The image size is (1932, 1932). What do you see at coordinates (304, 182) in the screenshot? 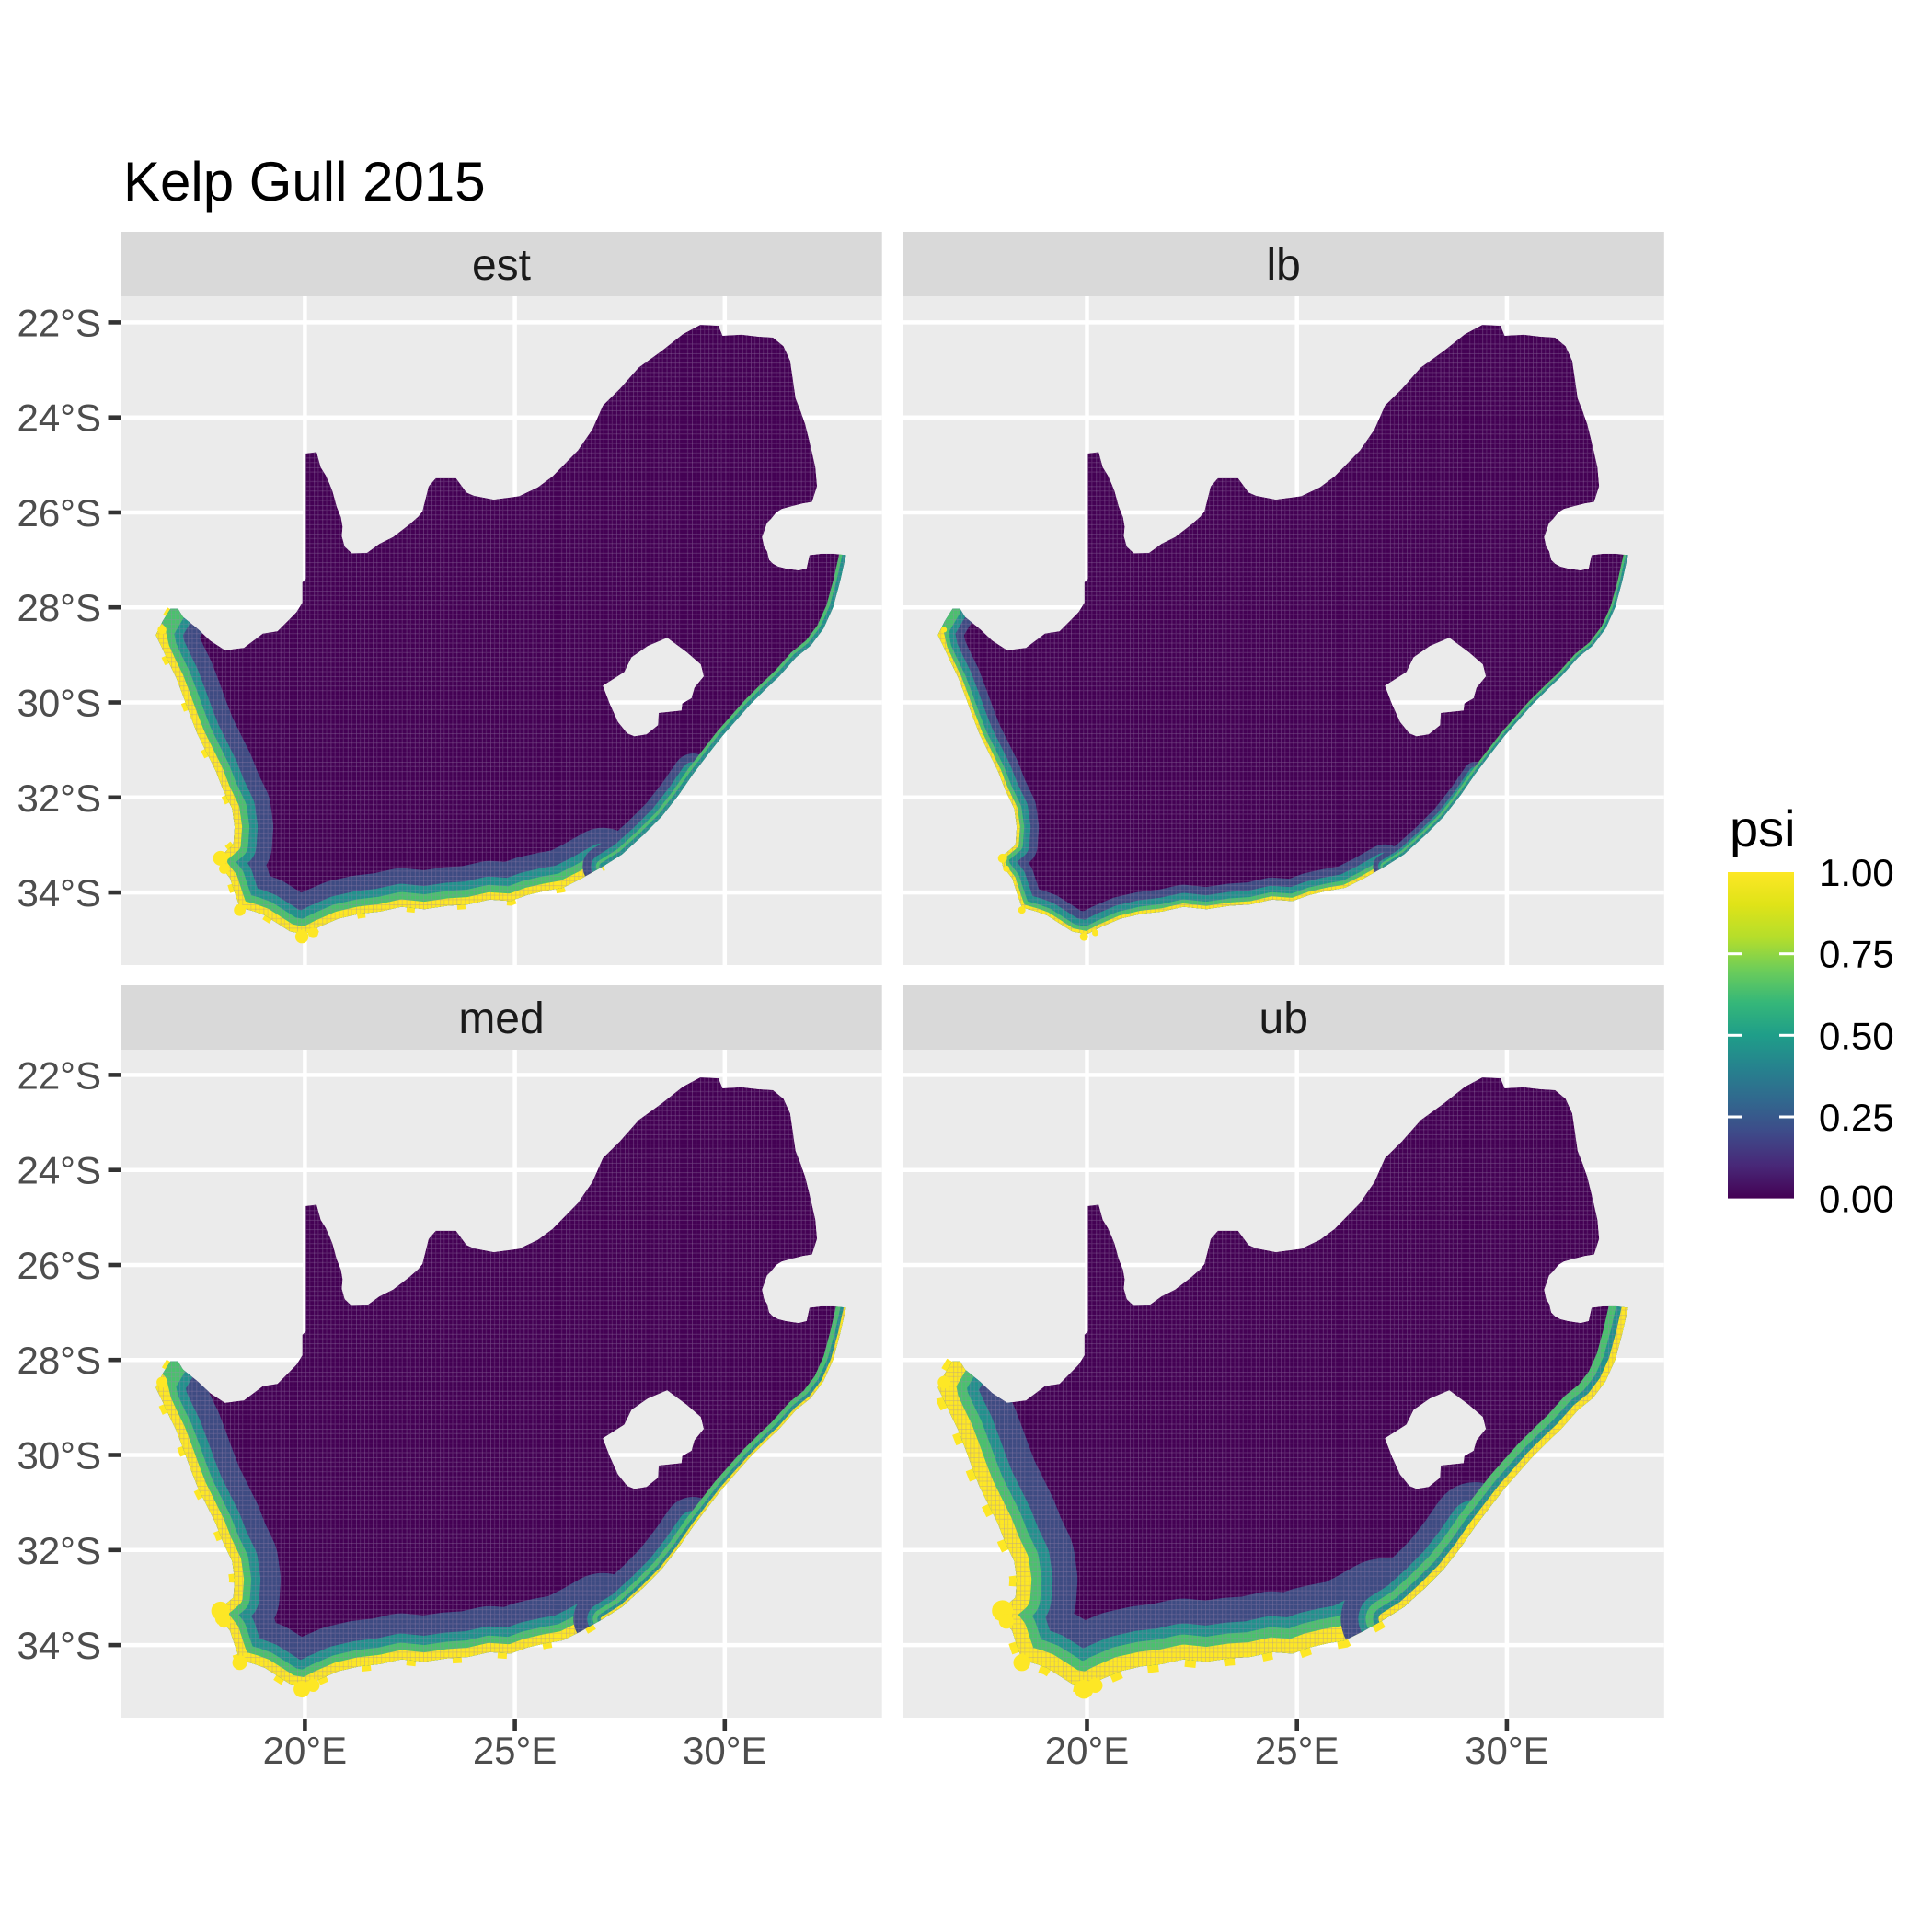
I see `svg-text: Kelp Gull 2015` at bounding box center [304, 182].